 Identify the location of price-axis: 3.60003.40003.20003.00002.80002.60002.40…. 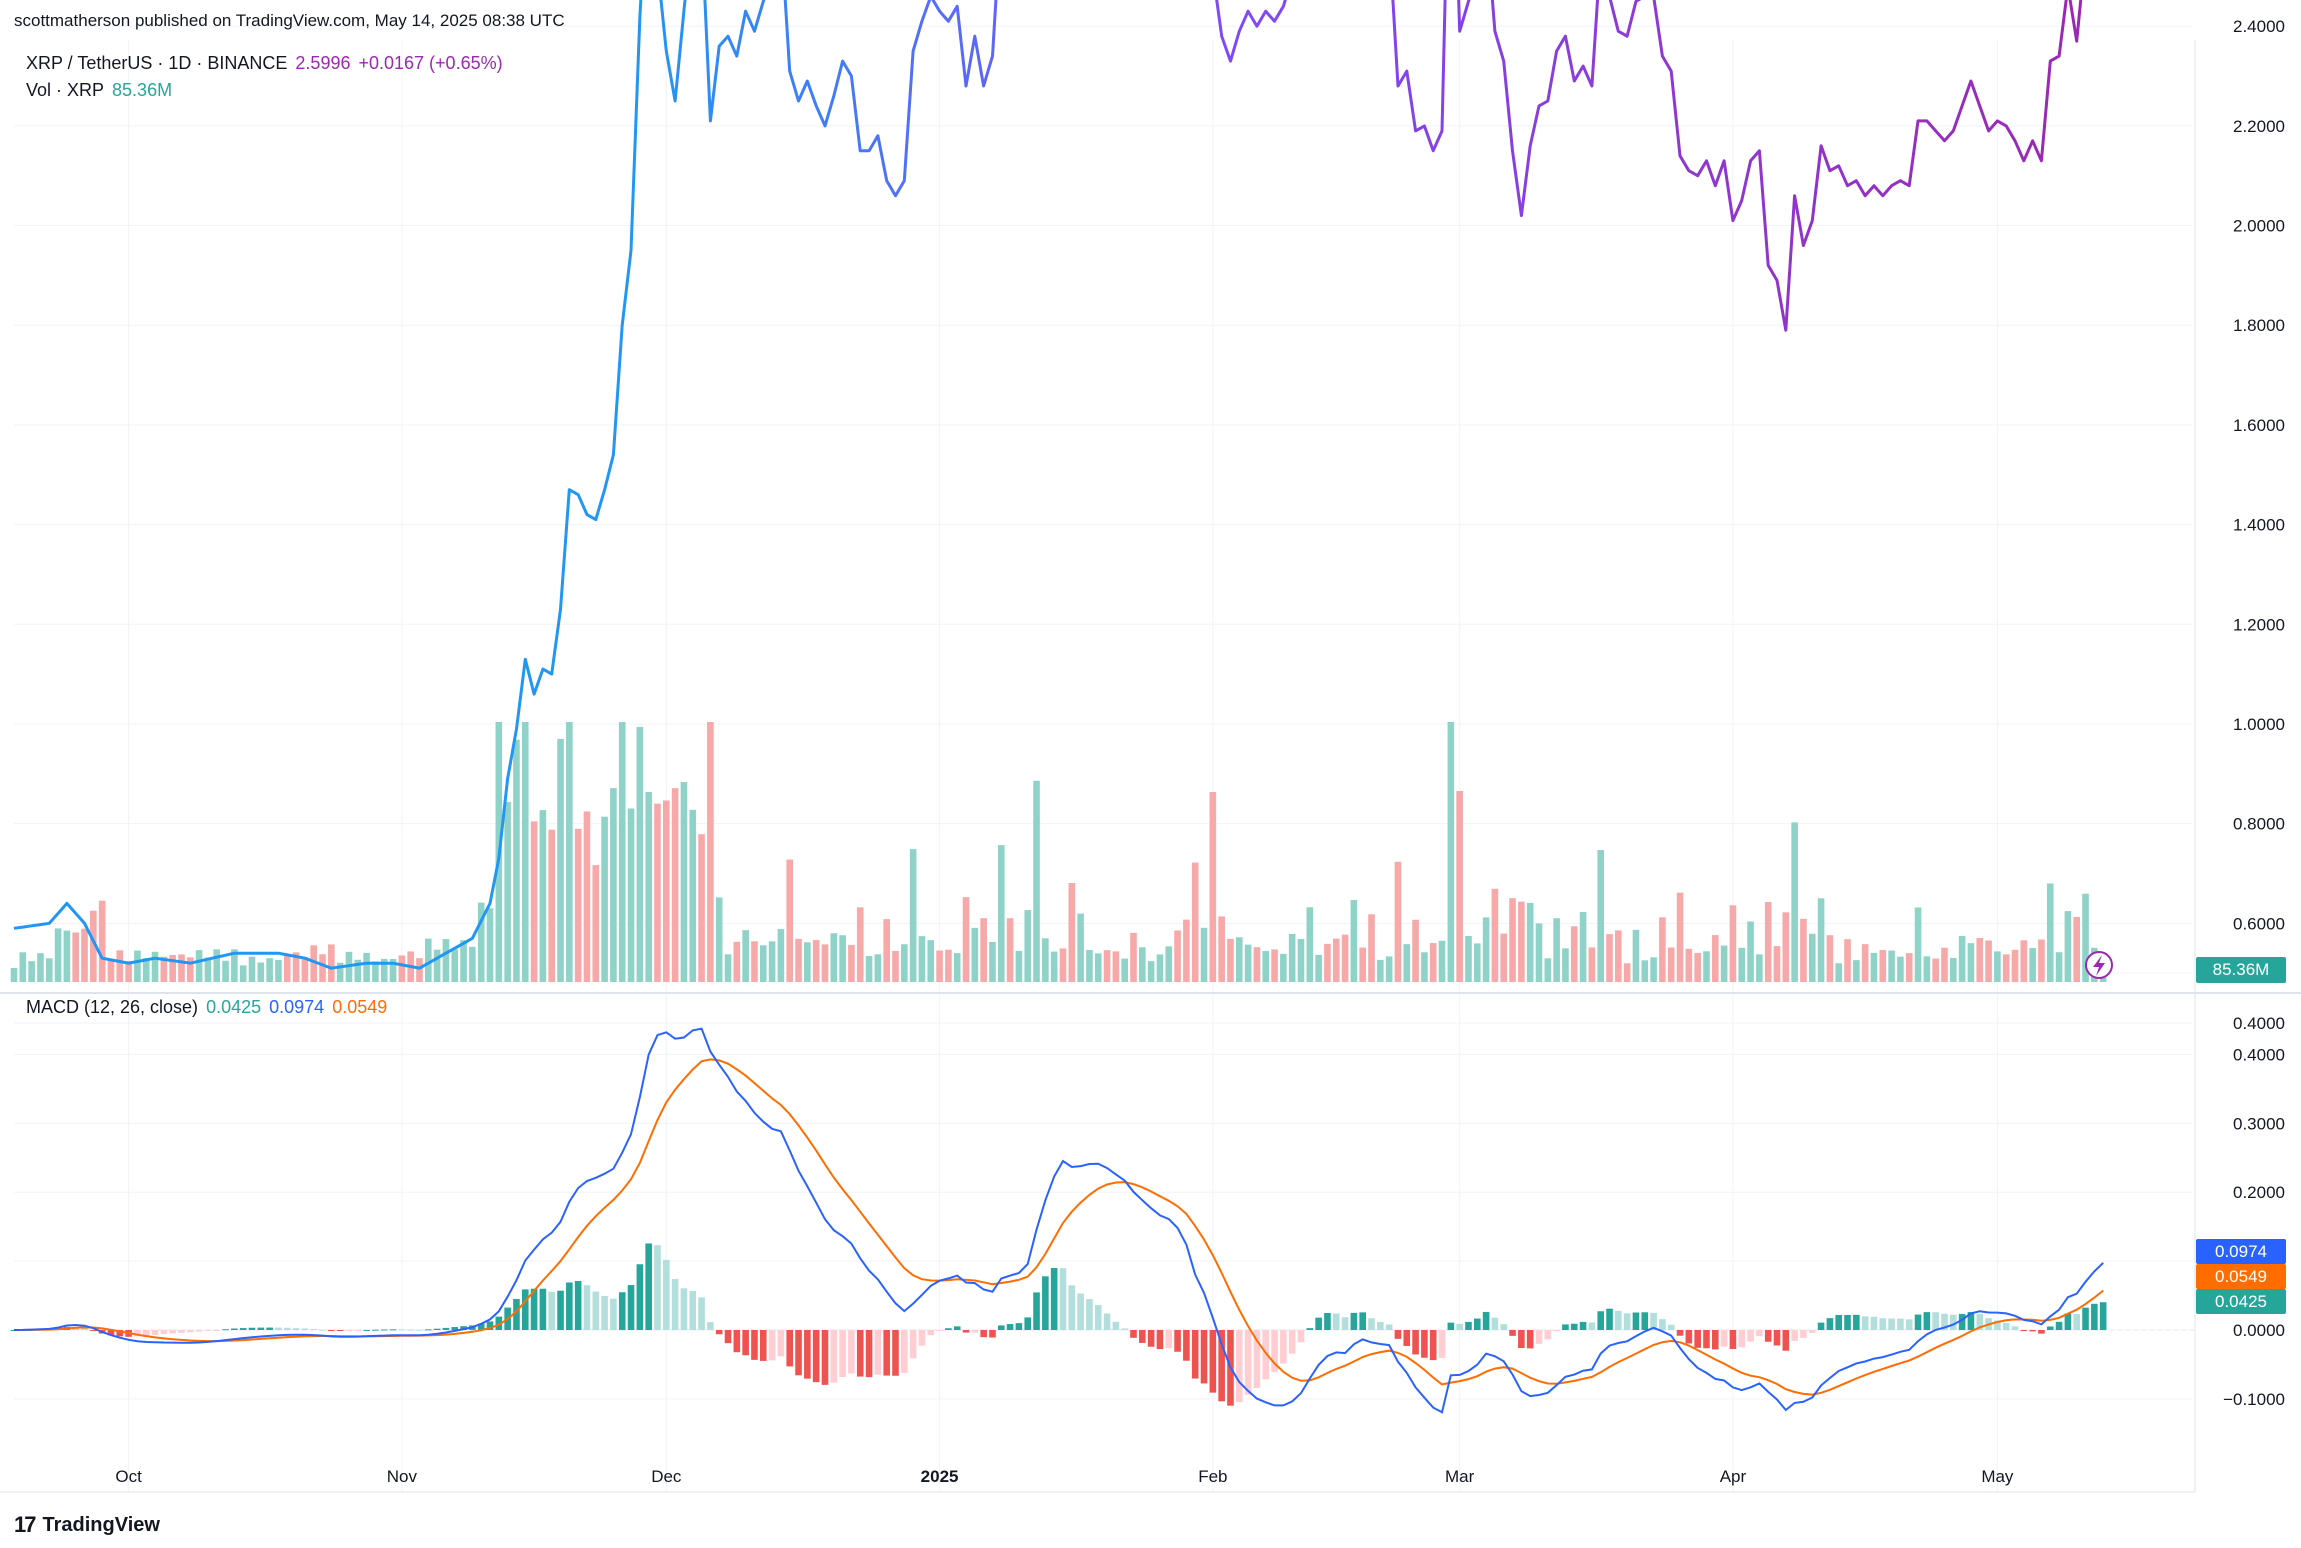
(2254, 704).